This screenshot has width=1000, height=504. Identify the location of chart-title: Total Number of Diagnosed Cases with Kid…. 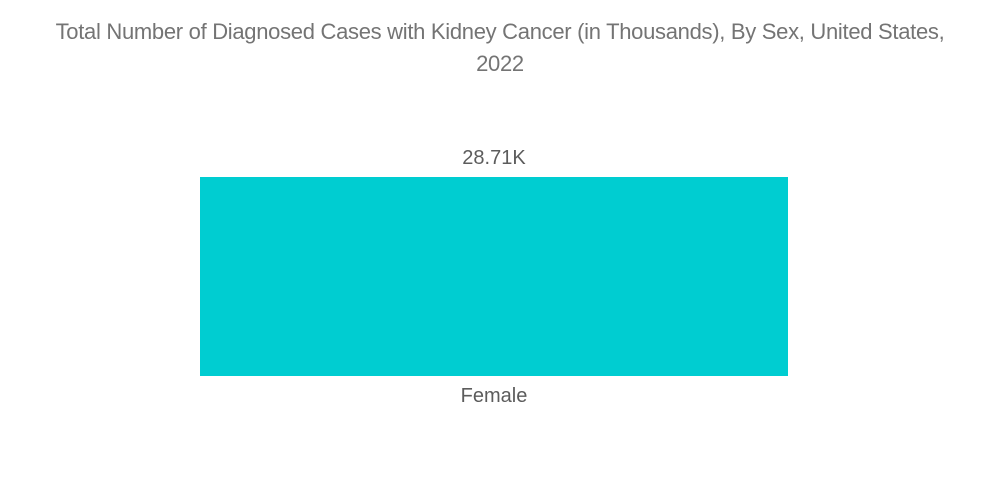
(500, 48).